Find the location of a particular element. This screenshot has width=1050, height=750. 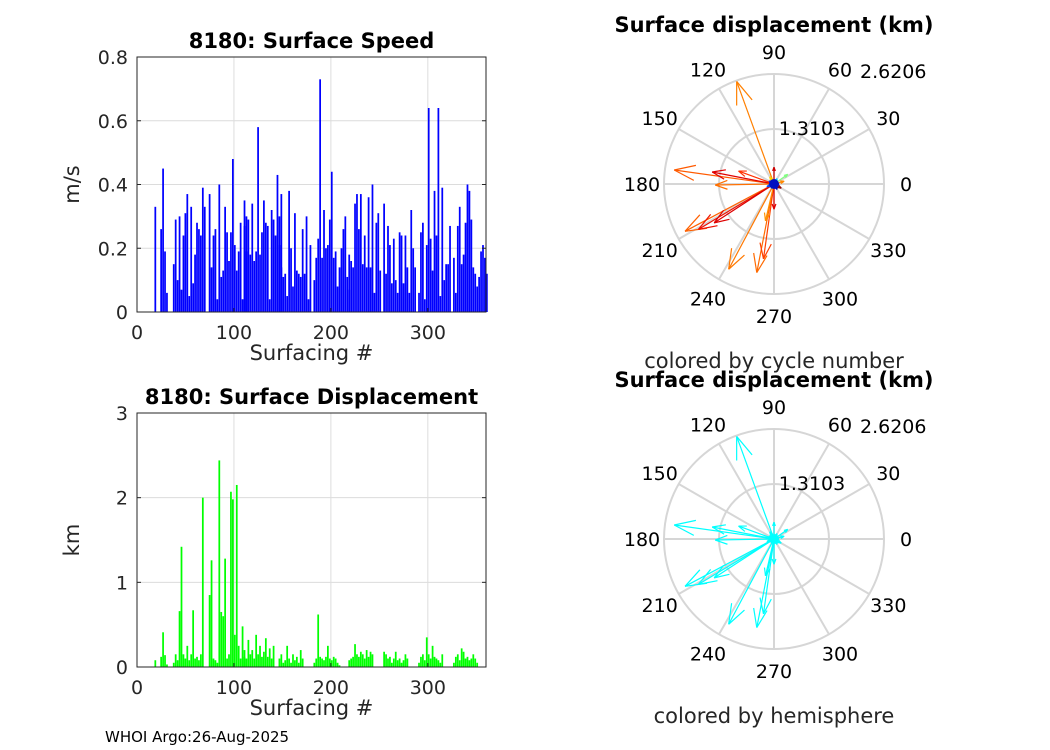

angle-label: 120 is located at coordinates (708, 426).